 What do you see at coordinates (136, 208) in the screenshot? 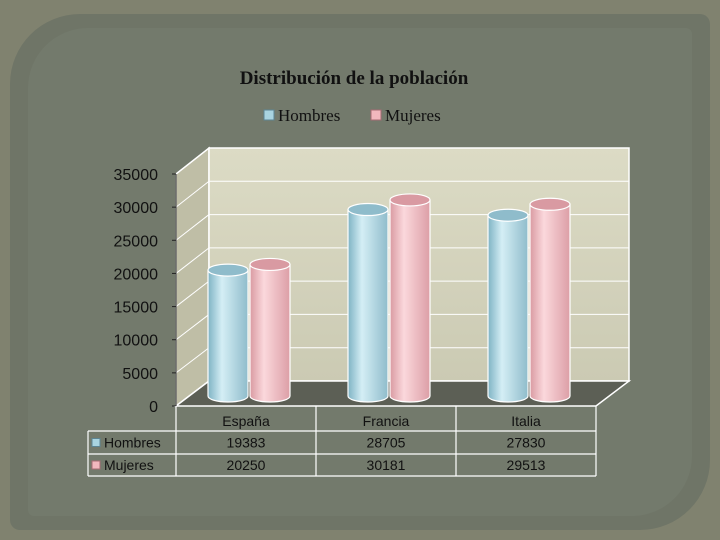
I see `y-tick-label: 30000` at bounding box center [136, 208].